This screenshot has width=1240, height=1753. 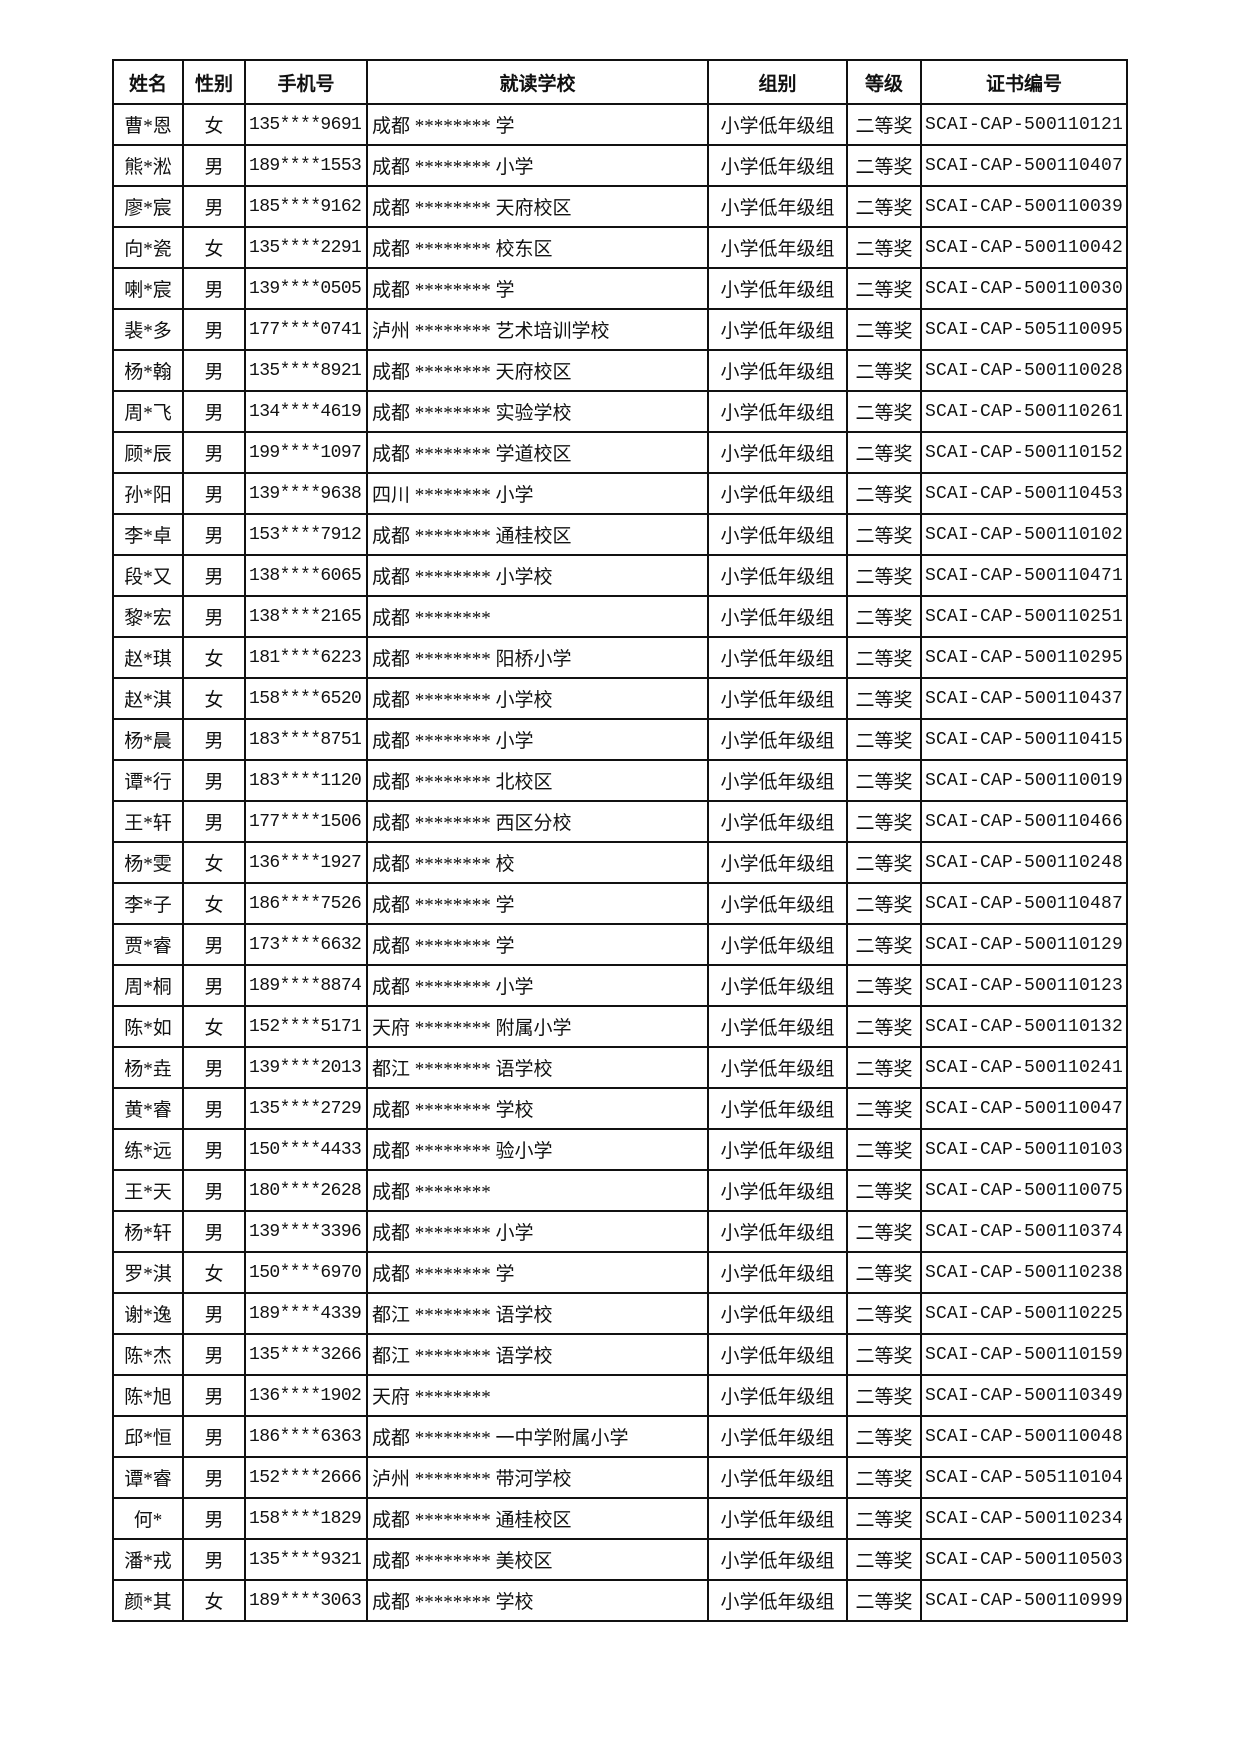 What do you see at coordinates (306, 411) in the screenshot?
I see `cell-phone: 134****4619` at bounding box center [306, 411].